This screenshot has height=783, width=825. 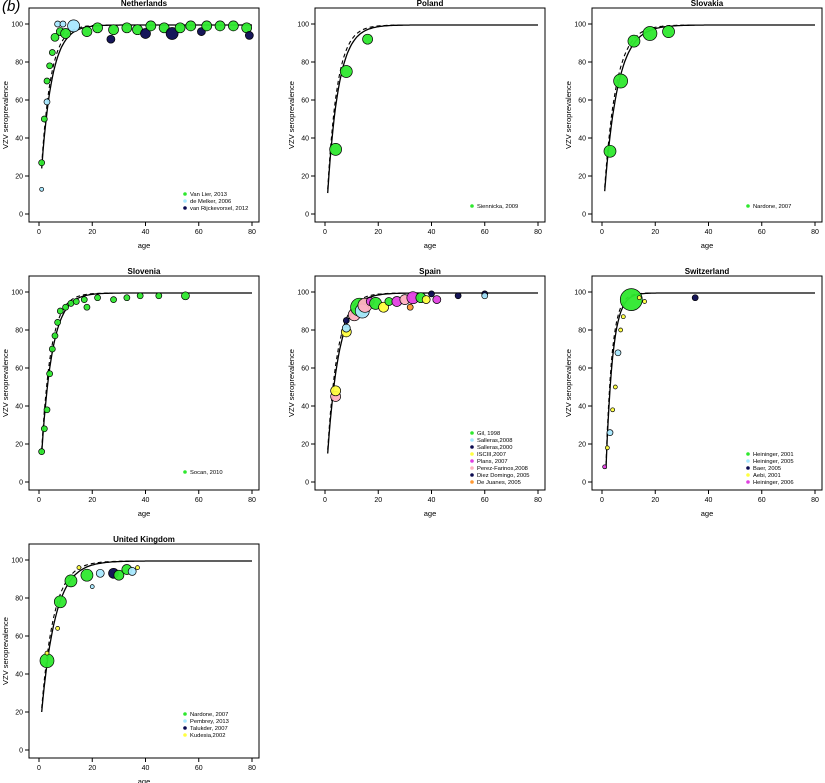 I want to click on legend-label: Socan, 2010, so click(x=206, y=473).